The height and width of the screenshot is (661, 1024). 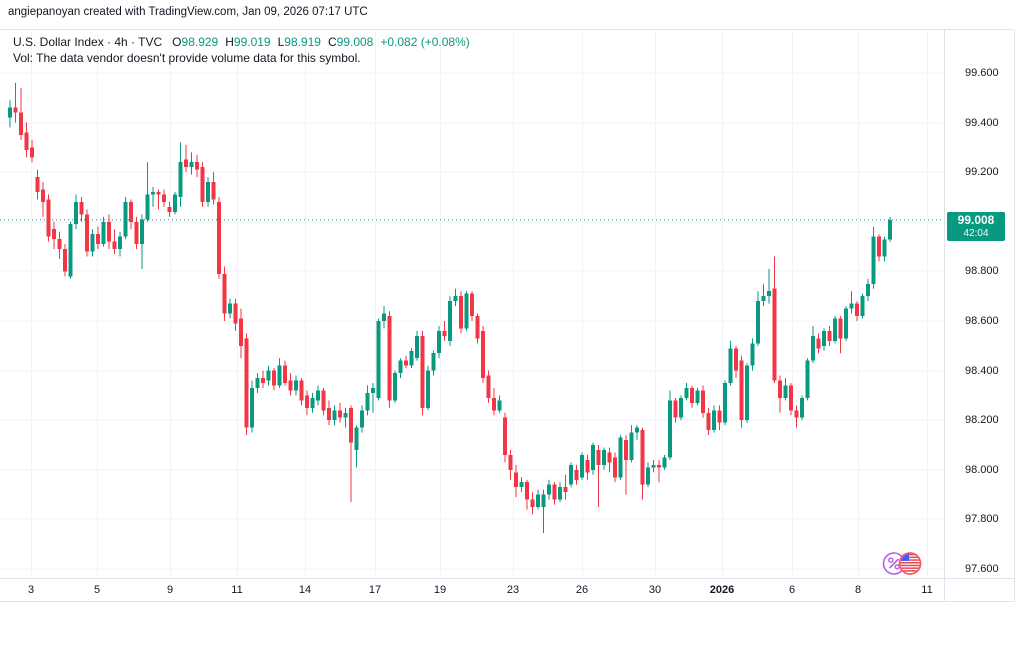 I want to click on price-scale-label: 98.600, so click(x=982, y=320).